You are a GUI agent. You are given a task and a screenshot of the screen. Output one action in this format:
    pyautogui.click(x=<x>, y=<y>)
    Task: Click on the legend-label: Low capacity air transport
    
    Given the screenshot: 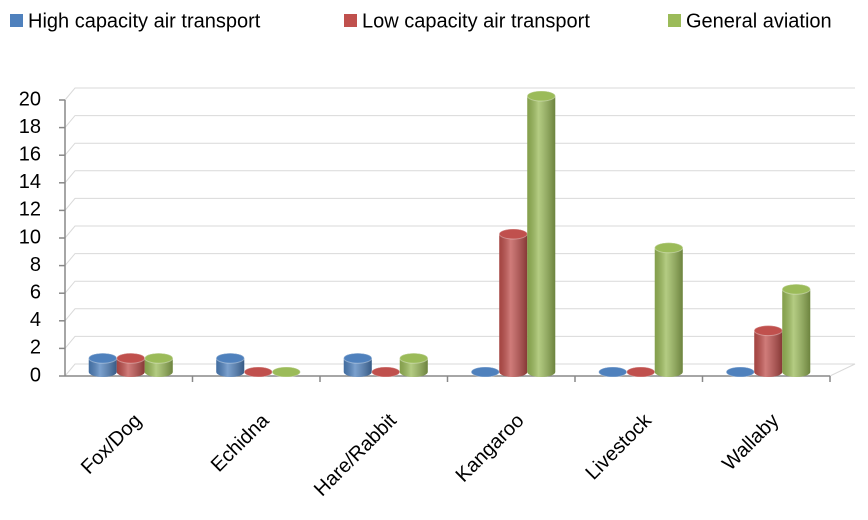 What is the action you would take?
    pyautogui.click(x=476, y=21)
    